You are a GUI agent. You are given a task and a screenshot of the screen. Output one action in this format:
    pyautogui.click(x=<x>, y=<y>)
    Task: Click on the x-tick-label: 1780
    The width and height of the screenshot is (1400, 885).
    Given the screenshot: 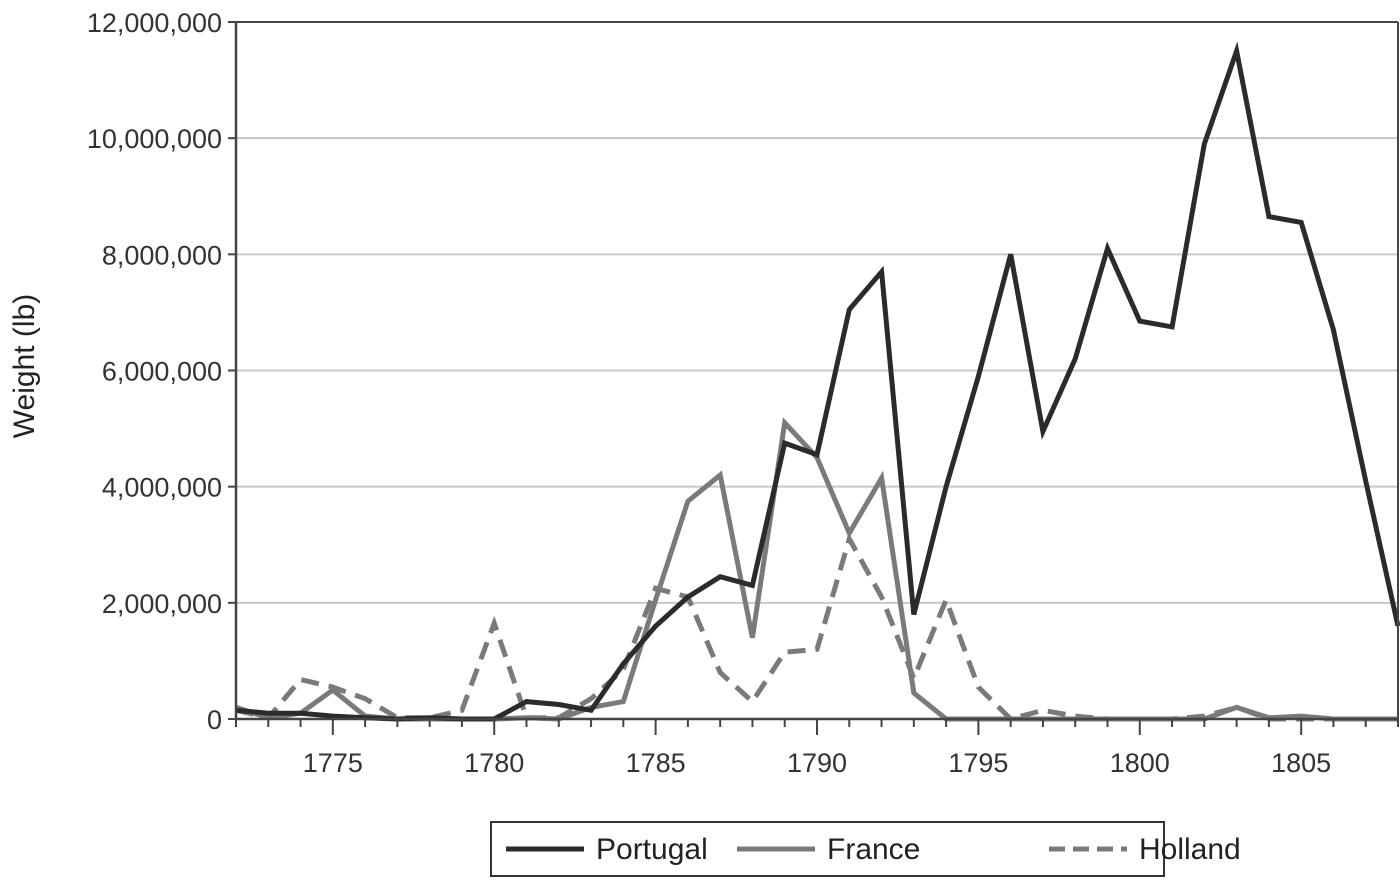 What is the action you would take?
    pyautogui.click(x=494, y=763)
    